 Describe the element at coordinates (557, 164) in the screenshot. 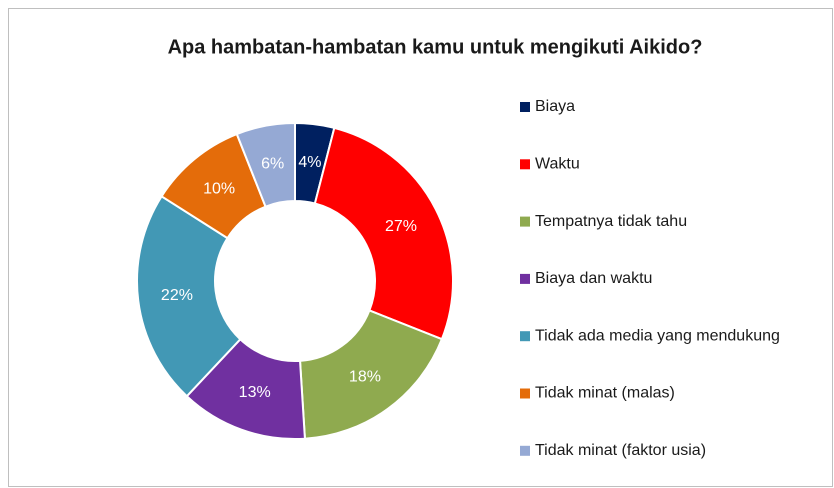

I see `legend-label: Waktu` at that location.